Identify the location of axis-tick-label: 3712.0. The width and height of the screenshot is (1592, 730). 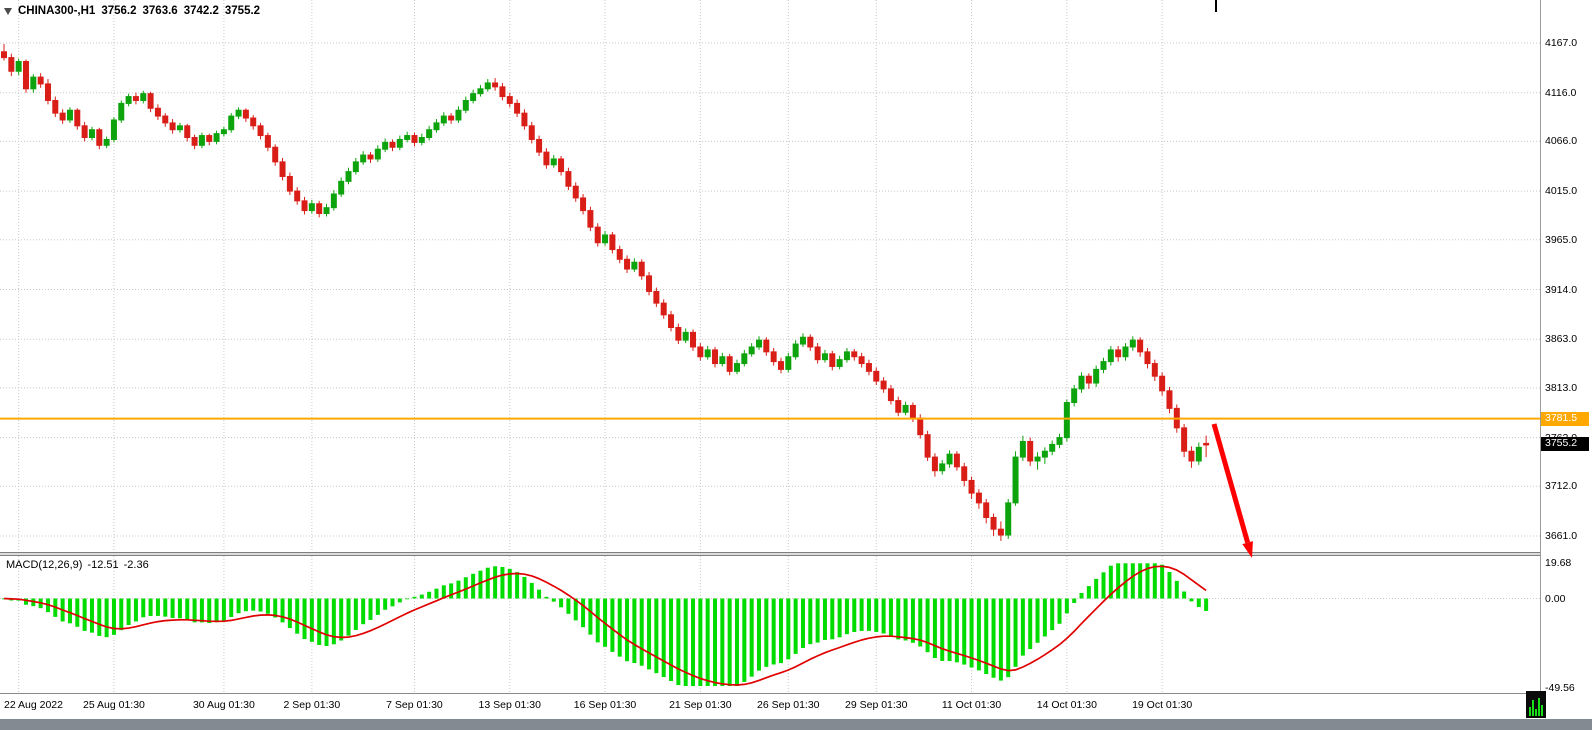
(1561, 486).